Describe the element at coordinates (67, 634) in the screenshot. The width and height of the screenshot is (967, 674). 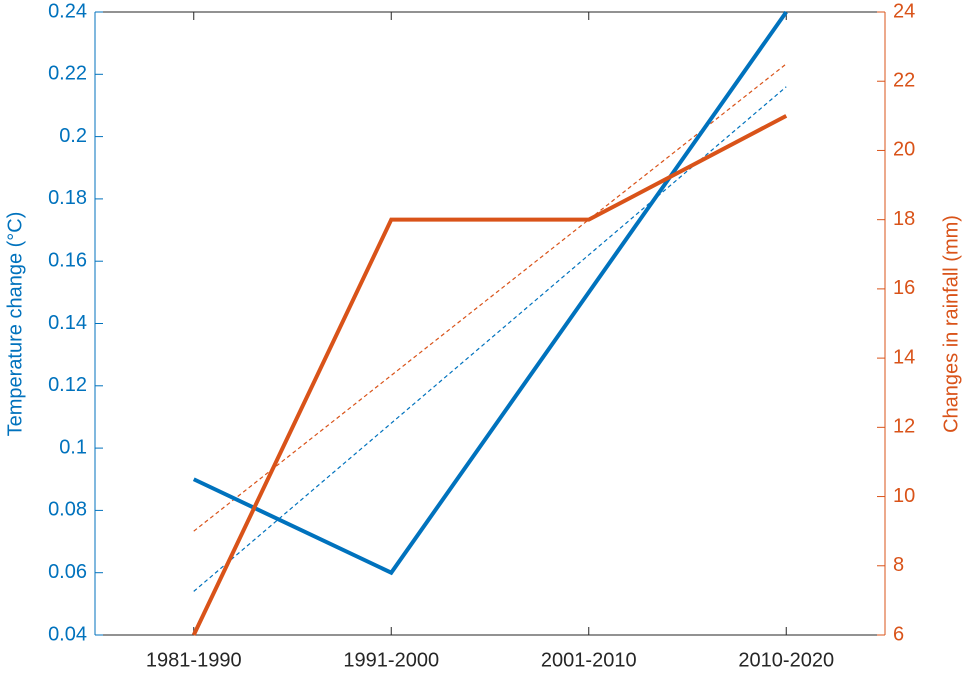
I see `y-tick-label: 0.04` at that location.